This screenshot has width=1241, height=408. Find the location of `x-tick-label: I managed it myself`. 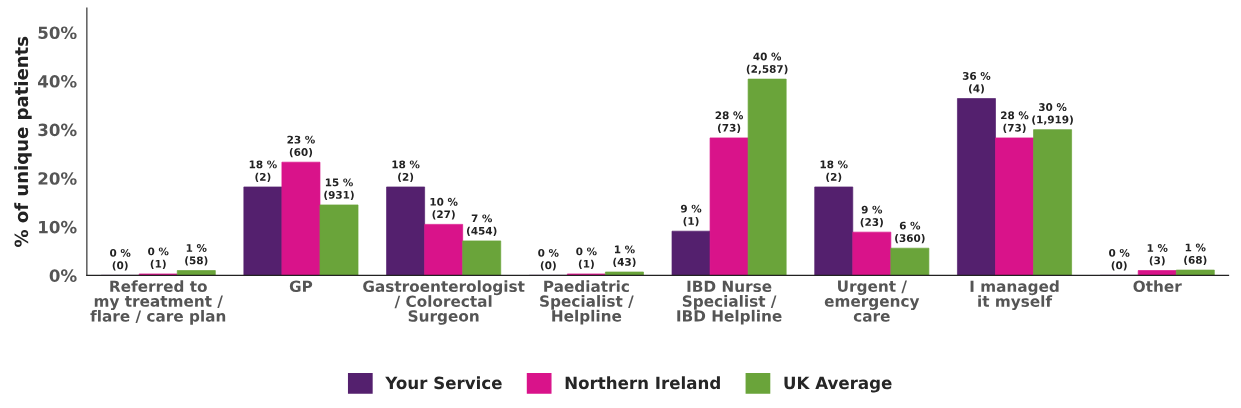

x-tick-label: I managed it myself is located at coordinates (1014, 295).